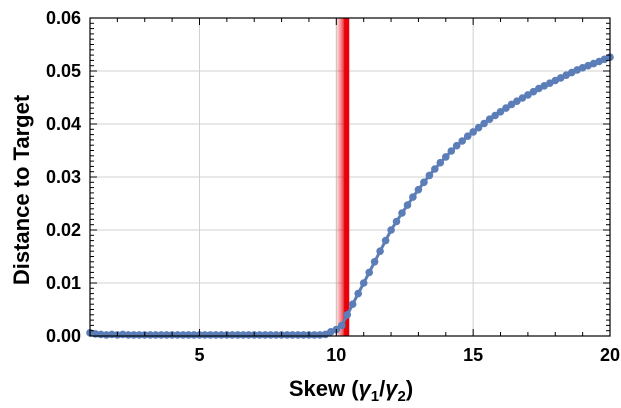 Image resolution: width=621 pixels, height=408 pixels. Describe the element at coordinates (63, 283) in the screenshot. I see `y-tick-label: 0.01` at that location.